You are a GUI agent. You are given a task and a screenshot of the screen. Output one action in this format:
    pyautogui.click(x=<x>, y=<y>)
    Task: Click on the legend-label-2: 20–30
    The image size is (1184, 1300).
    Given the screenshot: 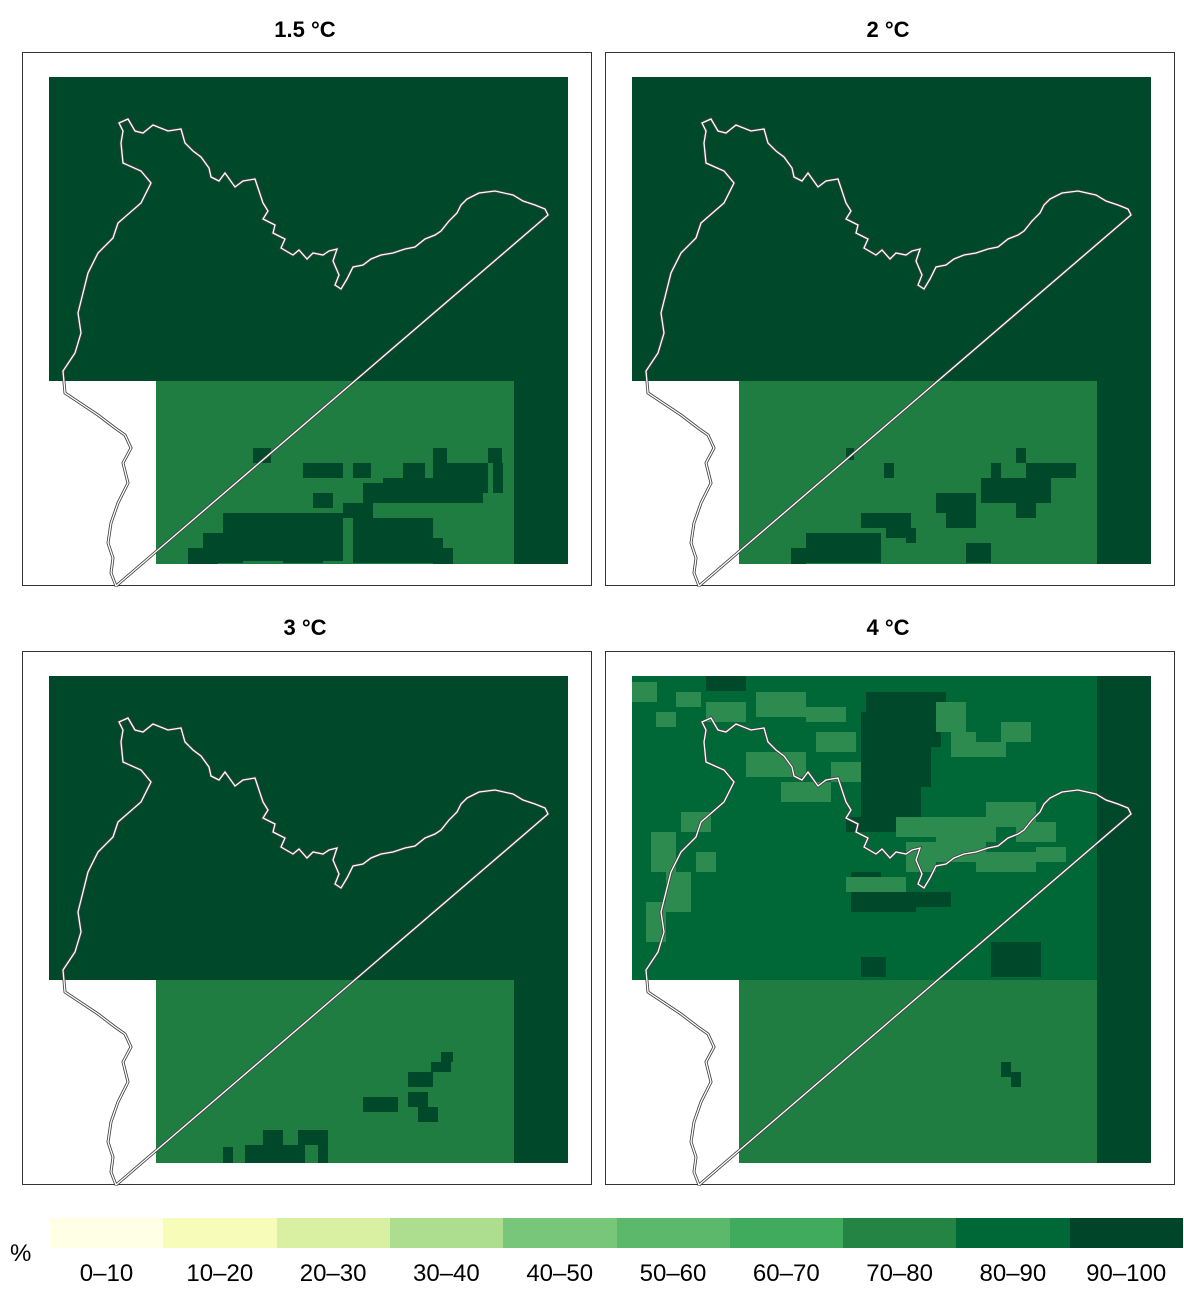 What is the action you would take?
    pyautogui.click(x=333, y=1273)
    